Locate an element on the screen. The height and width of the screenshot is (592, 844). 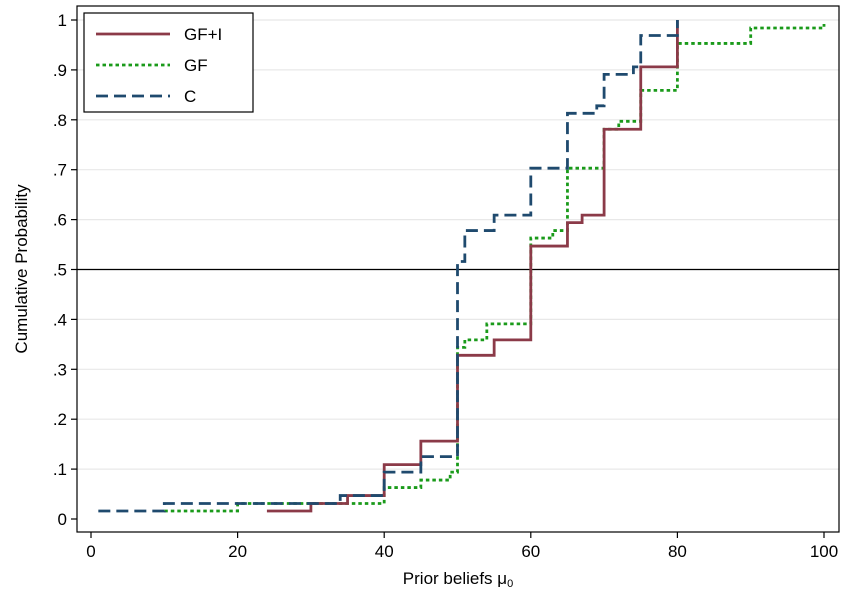
x-axis-label: Prior beliefs μ0 is located at coordinates (458, 579).